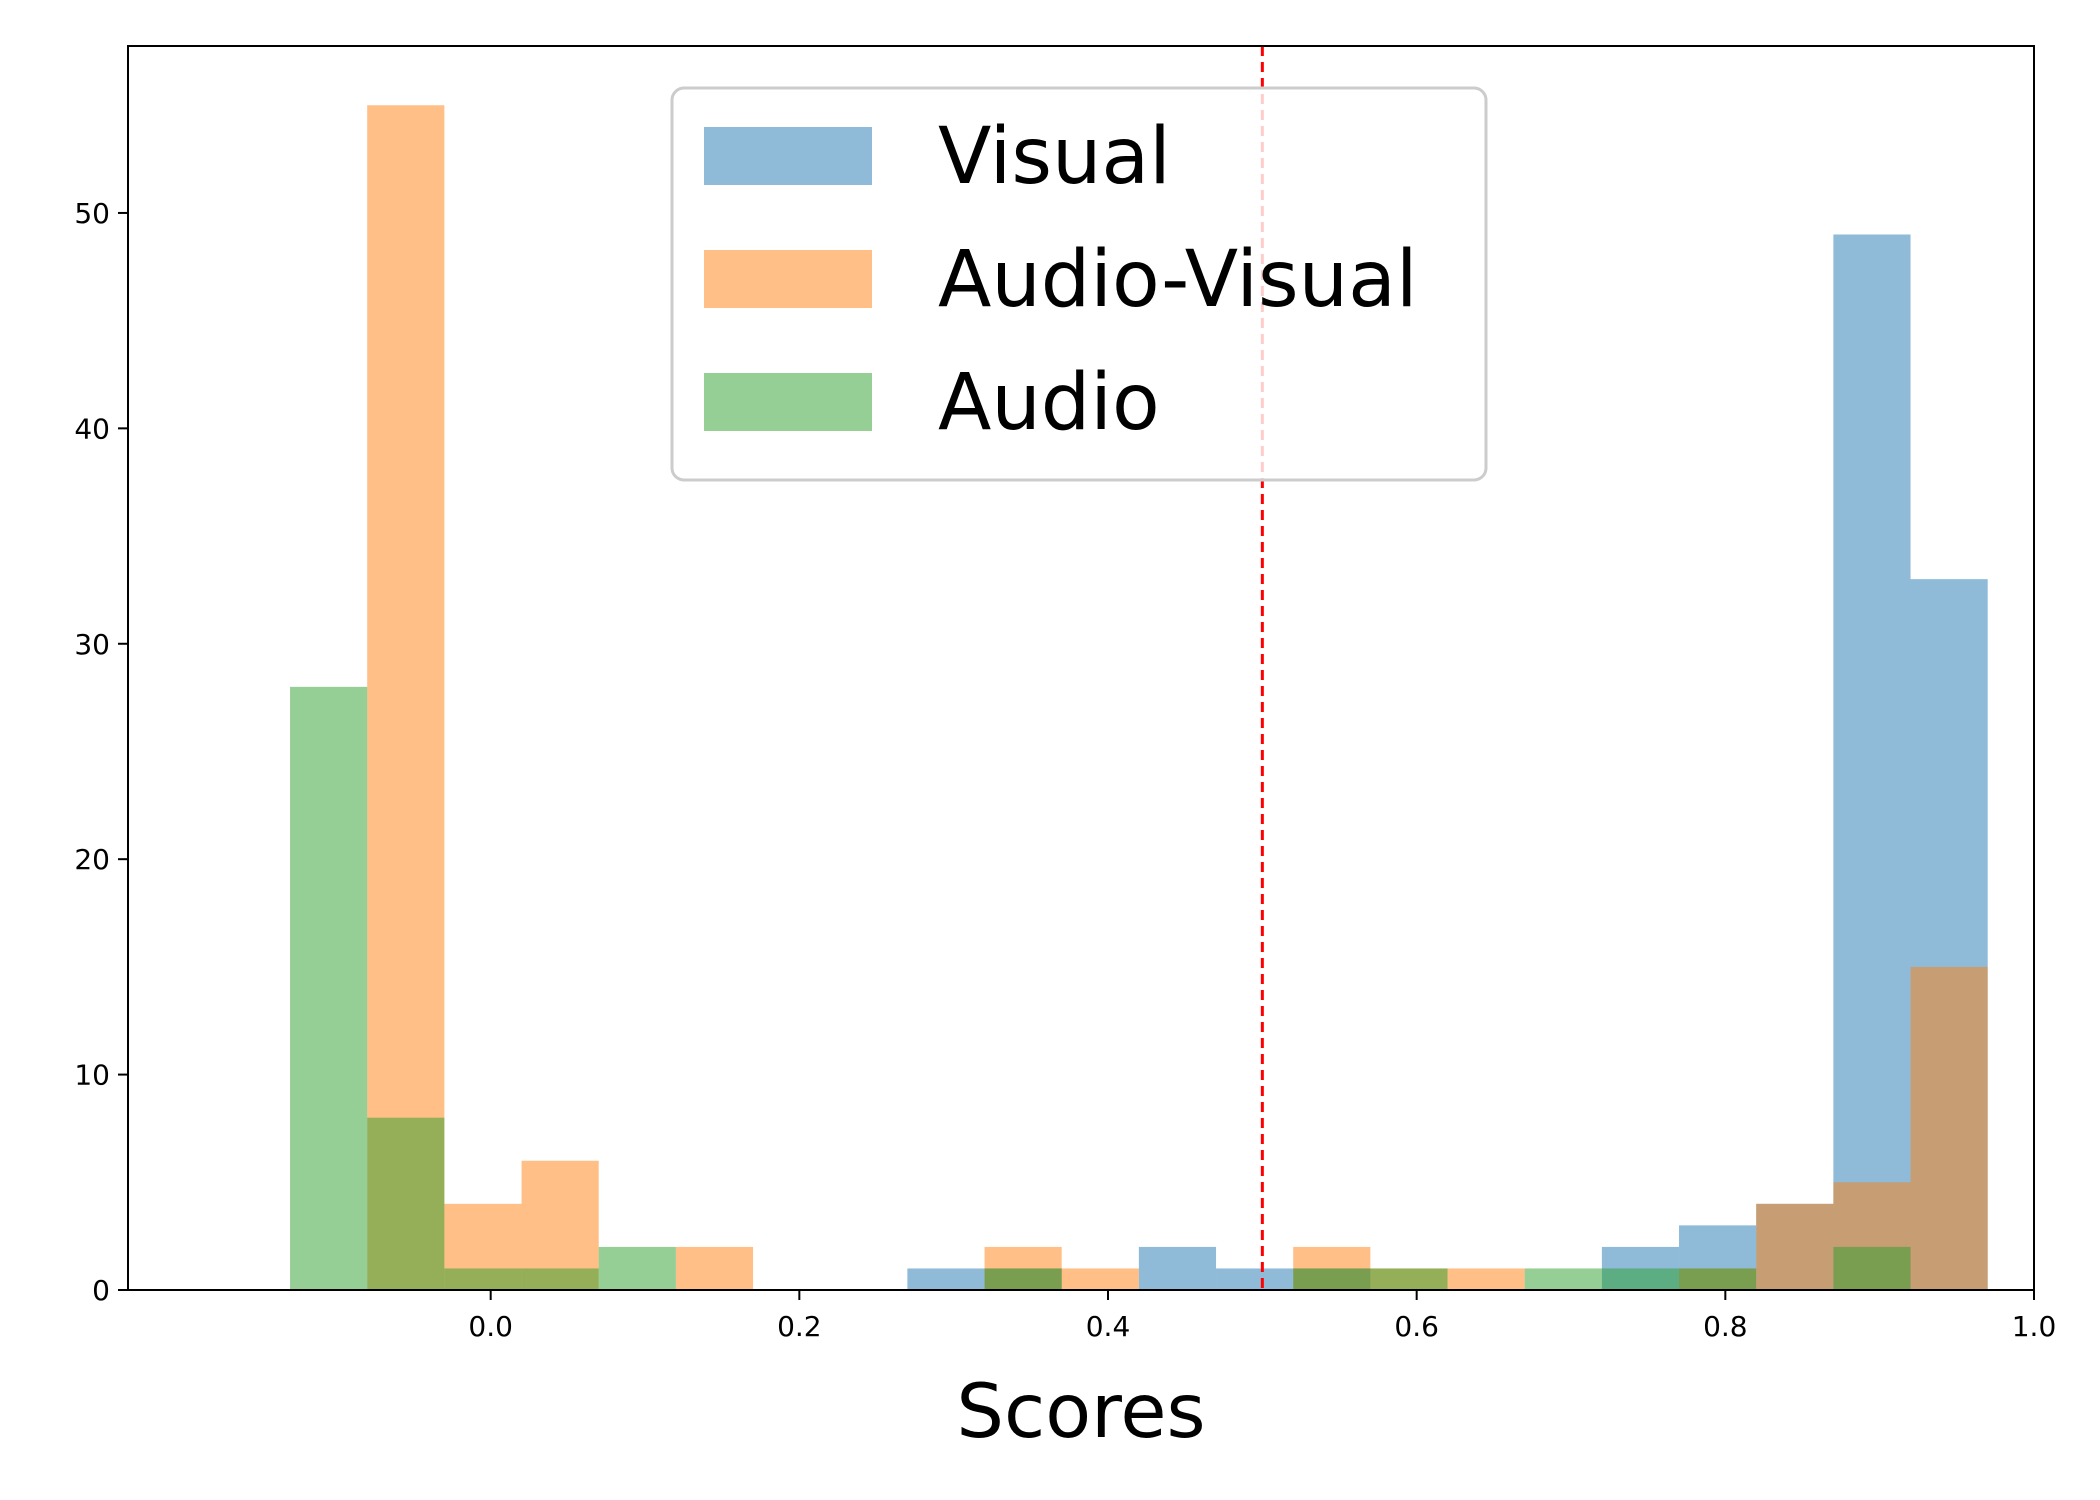  What do you see at coordinates (799, 1326) in the screenshot?
I see `x-tick-label: 0.2` at bounding box center [799, 1326].